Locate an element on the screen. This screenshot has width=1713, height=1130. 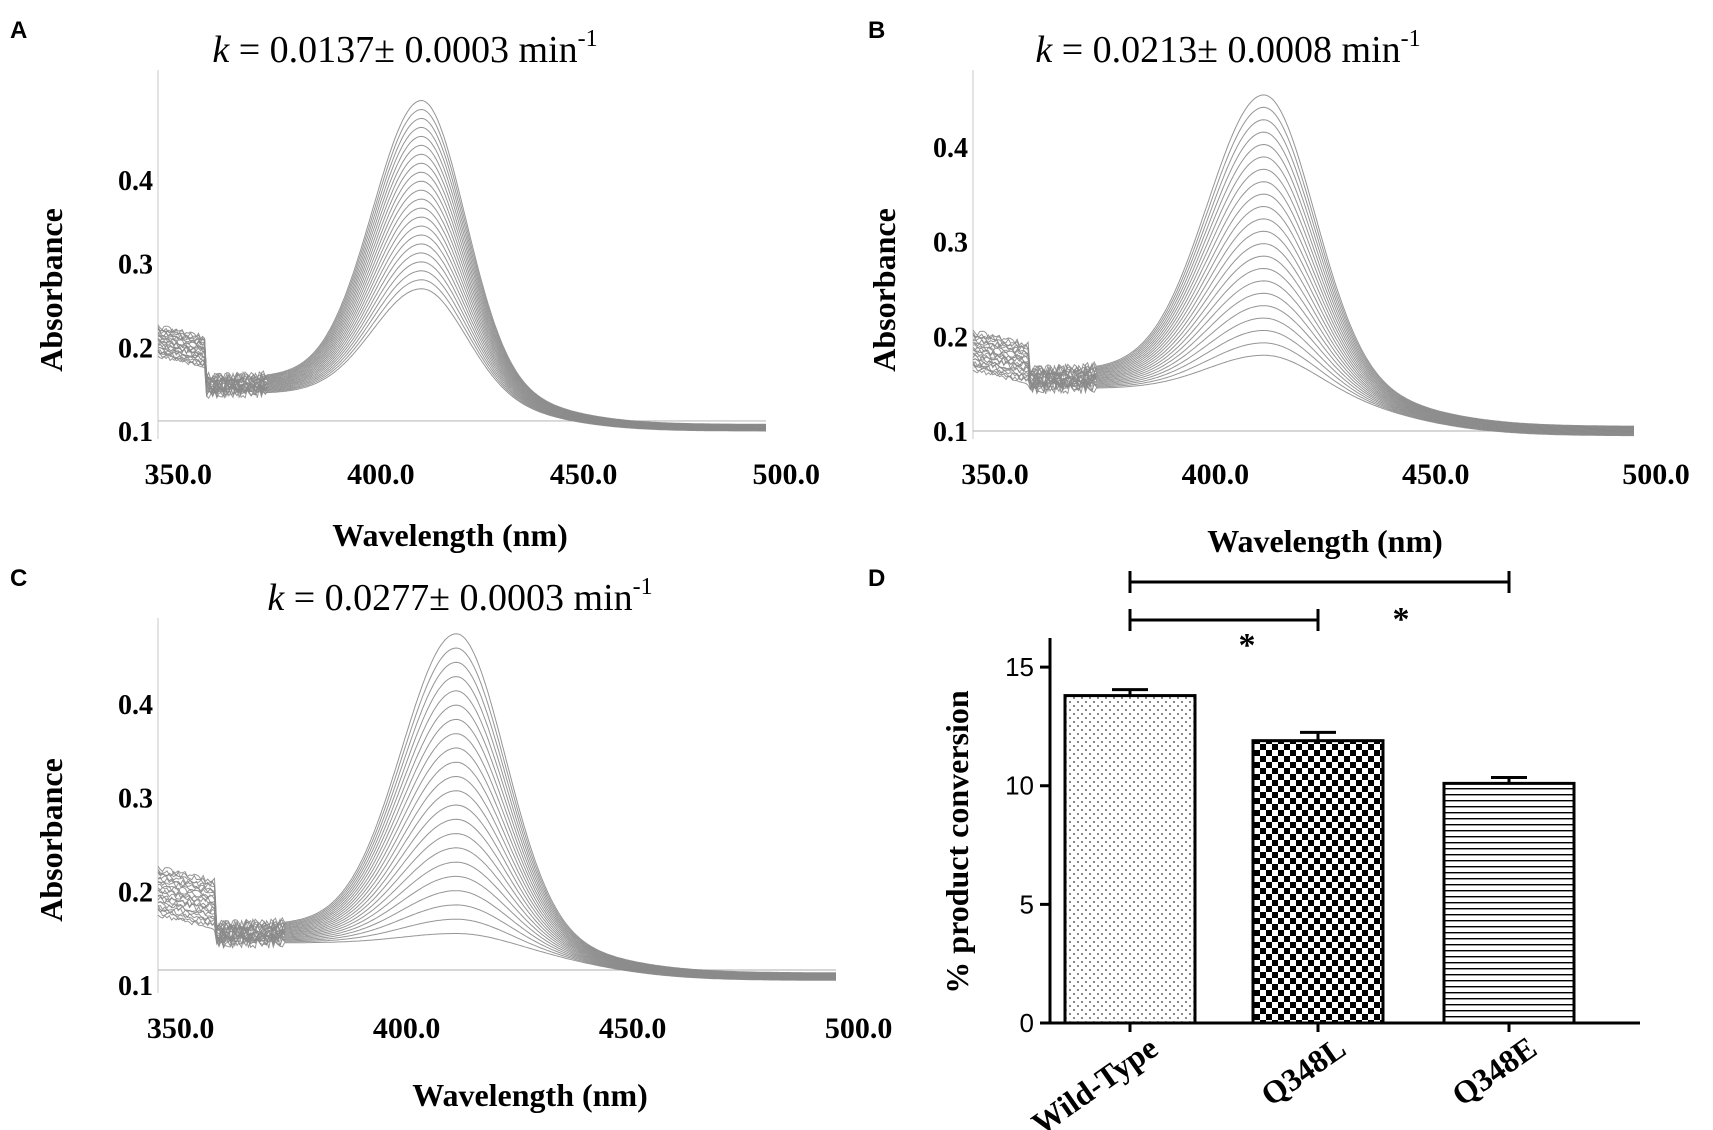
title-rate: = 0.0277± 0.0003 min is located at coordinates (458, 598).